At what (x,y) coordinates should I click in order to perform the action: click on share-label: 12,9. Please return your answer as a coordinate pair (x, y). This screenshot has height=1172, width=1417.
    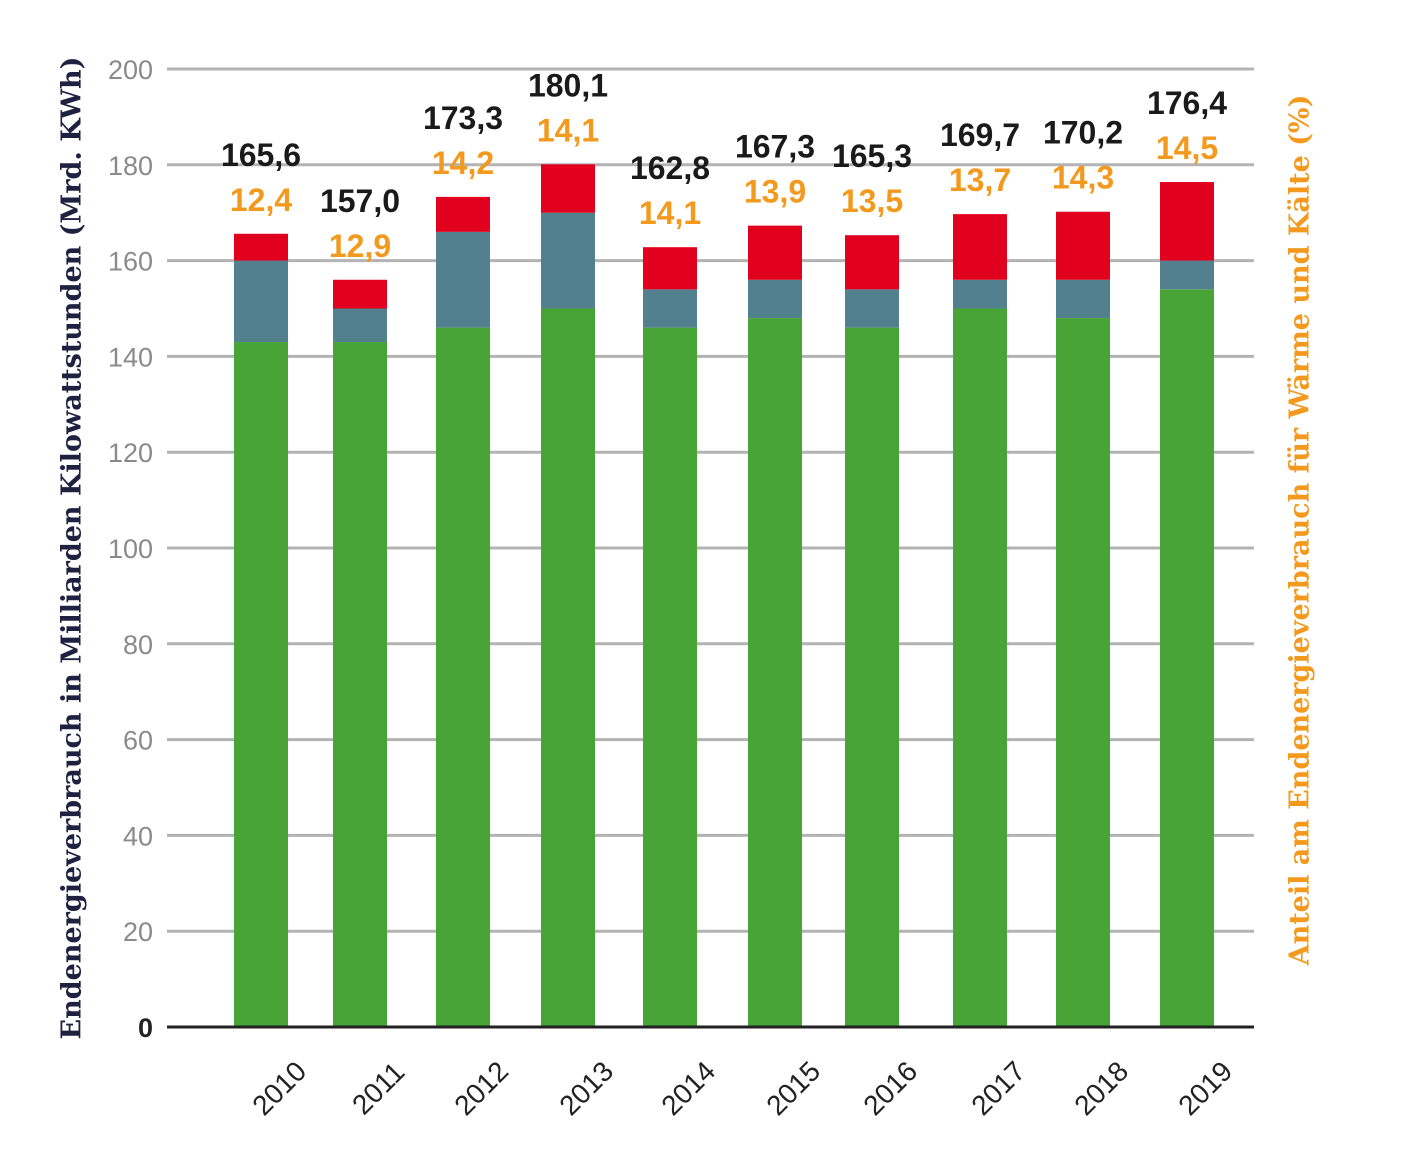
    Looking at the image, I should click on (360, 246).